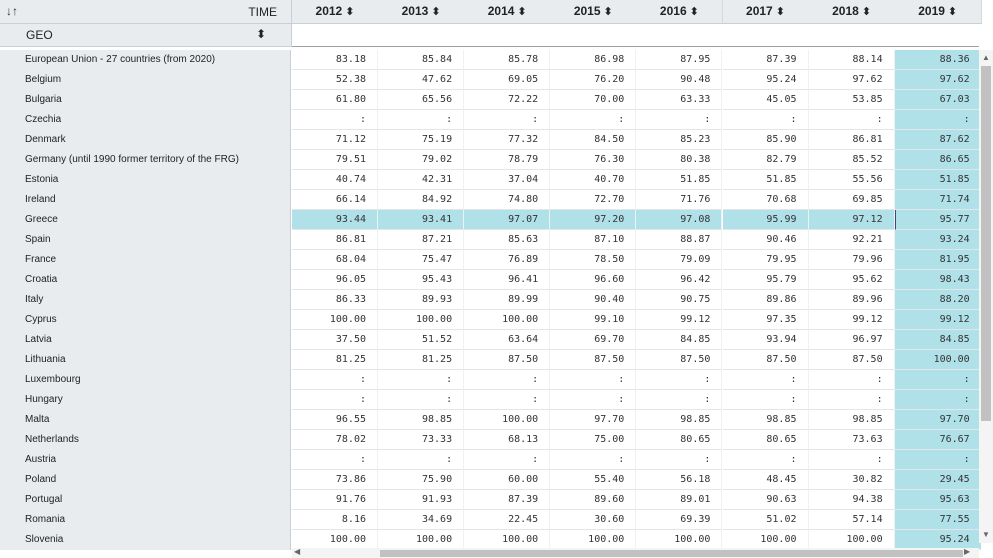  I want to click on table-cell: 90.46, so click(765, 240).